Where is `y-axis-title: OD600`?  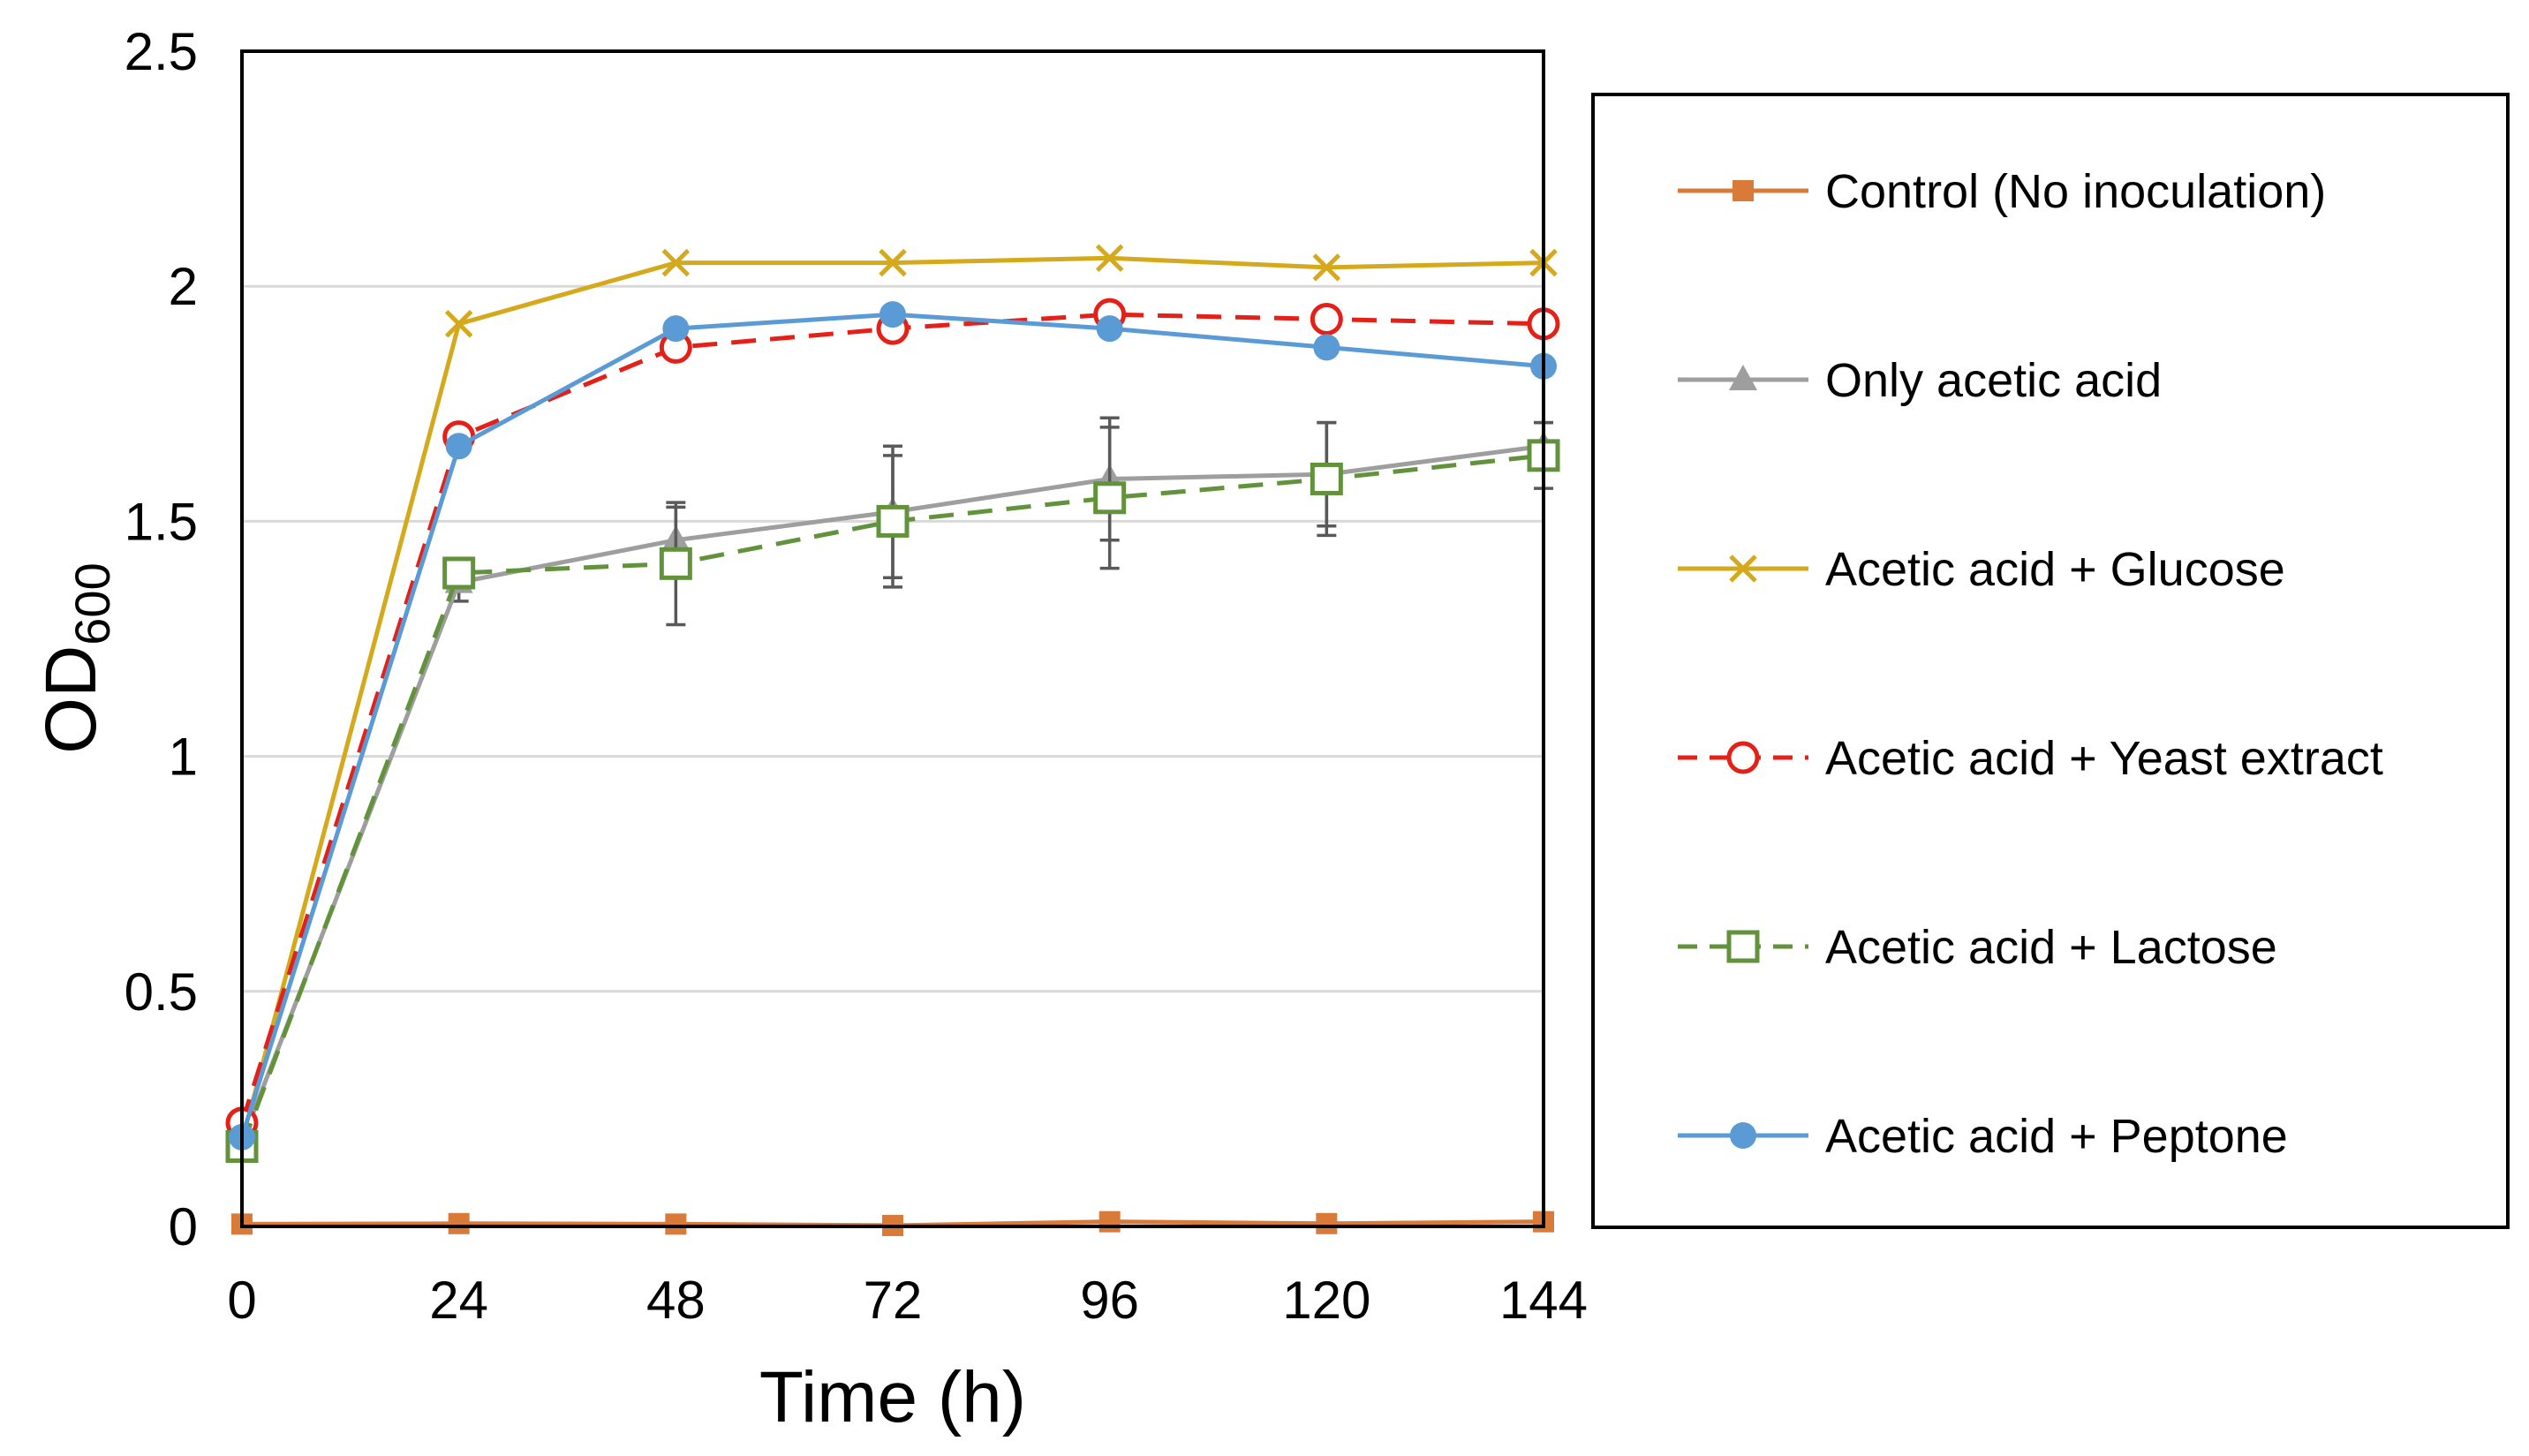
y-axis-title: OD600 is located at coordinates (75, 657).